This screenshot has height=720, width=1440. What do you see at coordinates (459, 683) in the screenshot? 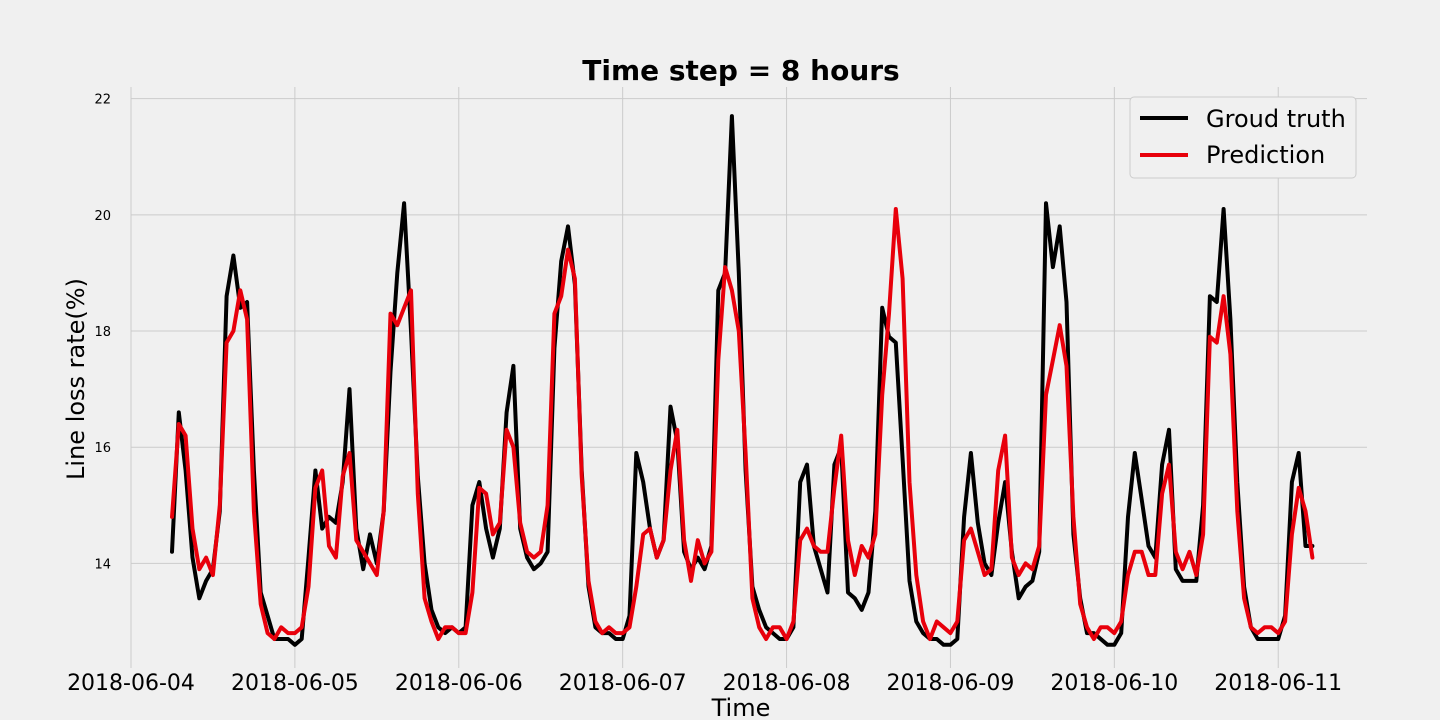
I see `x-tick-label: 2018-06-06` at bounding box center [459, 683].